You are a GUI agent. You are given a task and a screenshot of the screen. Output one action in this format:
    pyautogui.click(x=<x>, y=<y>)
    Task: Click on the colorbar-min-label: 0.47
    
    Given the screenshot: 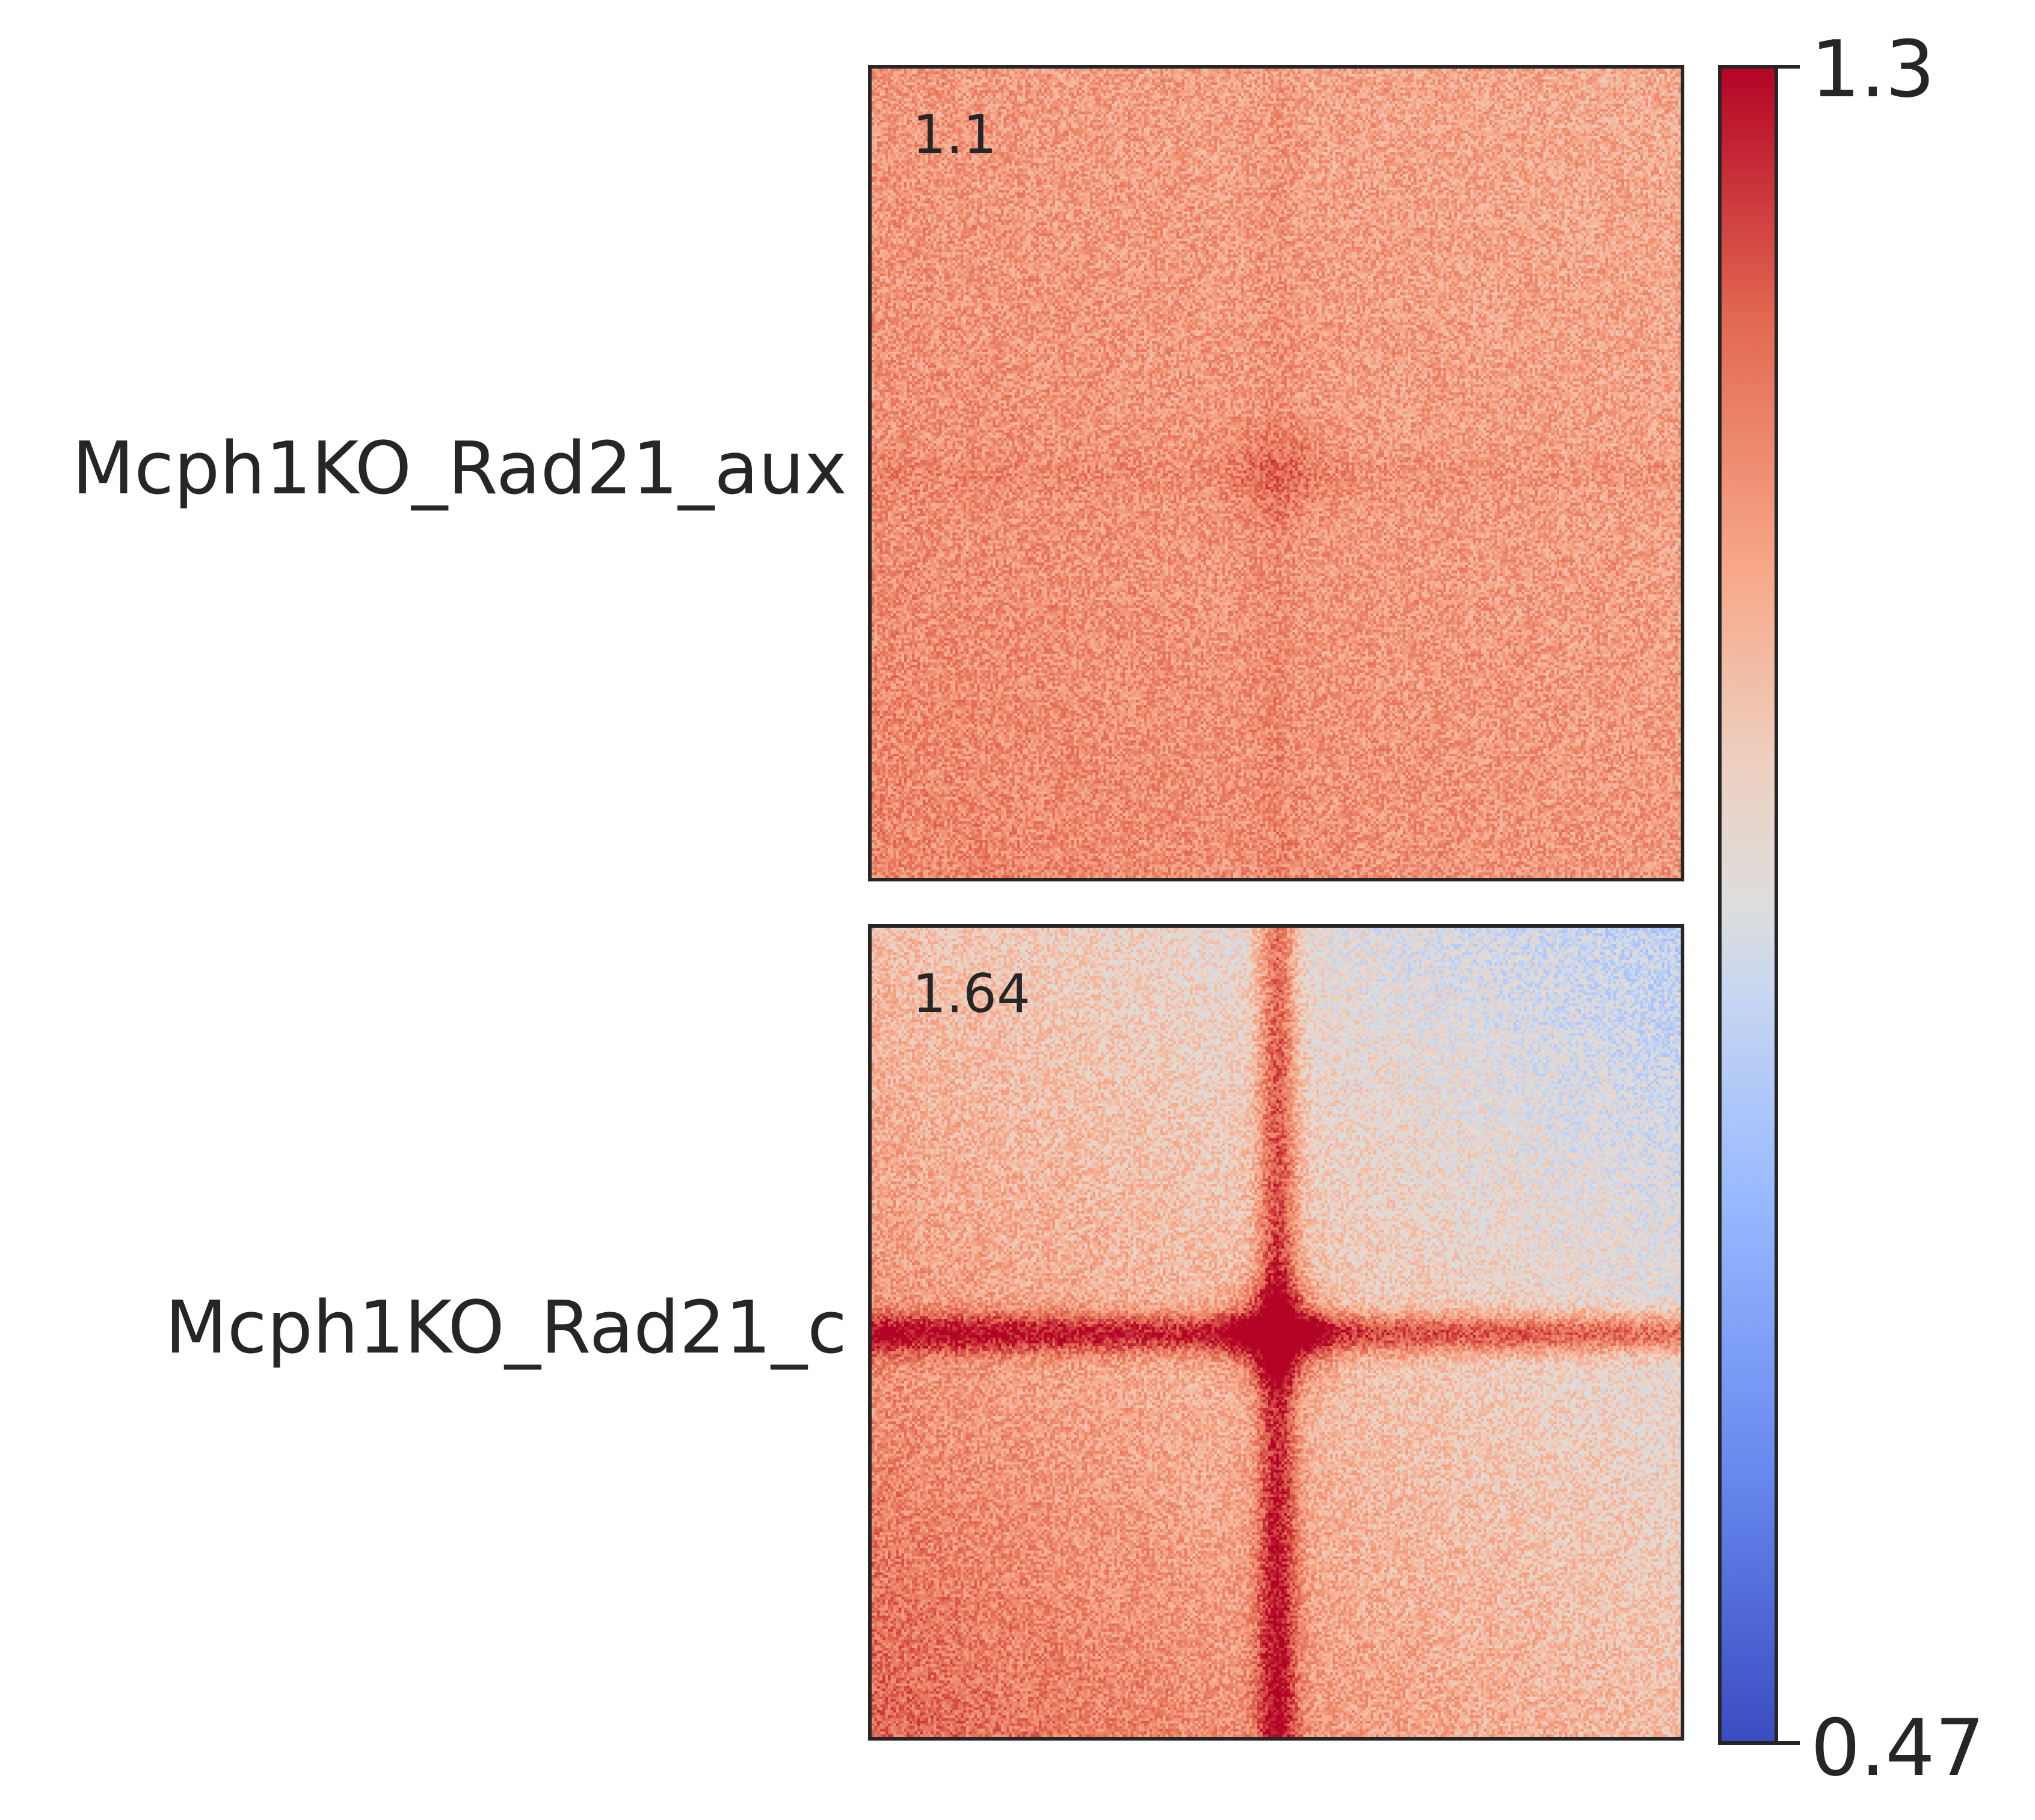 What is the action you would take?
    pyautogui.click(x=1898, y=1748)
    